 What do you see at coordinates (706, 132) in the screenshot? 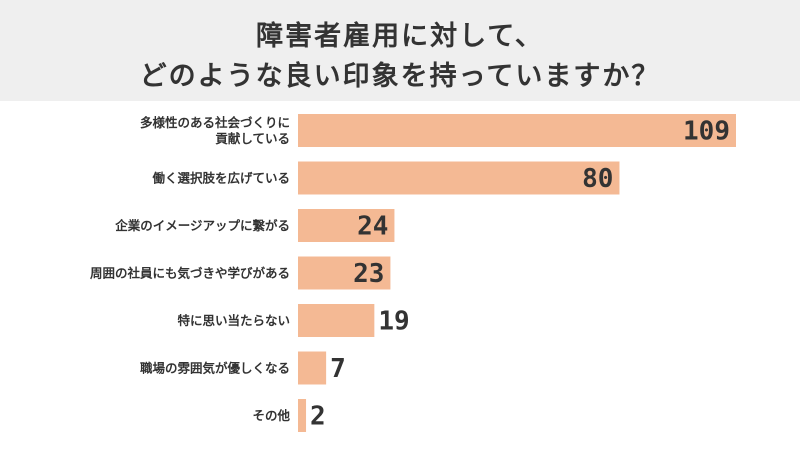
I see `value-label-1: 109` at bounding box center [706, 132].